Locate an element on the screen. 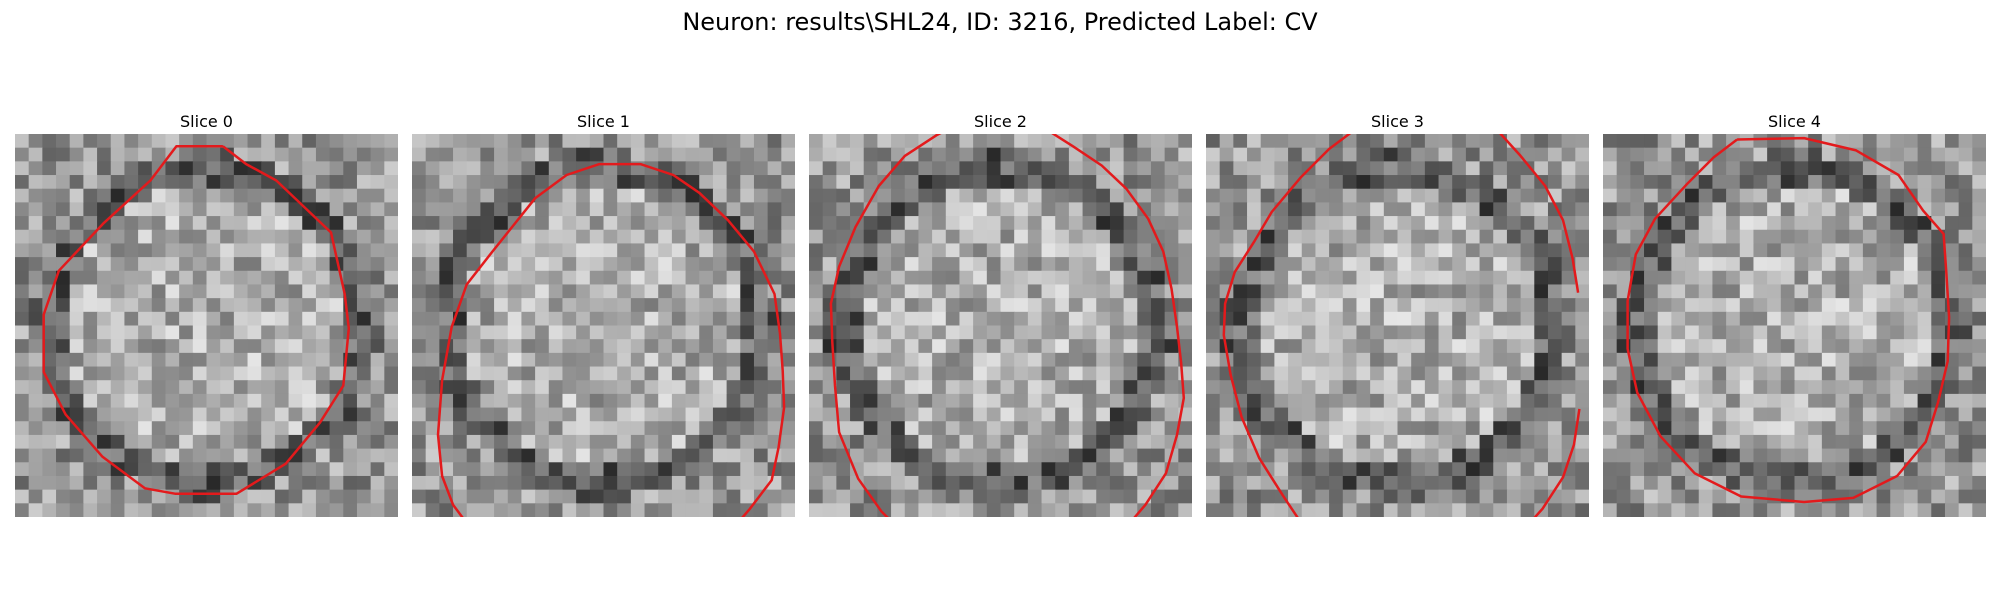  slice-panel-1: Slice 1 is located at coordinates (603, 313).